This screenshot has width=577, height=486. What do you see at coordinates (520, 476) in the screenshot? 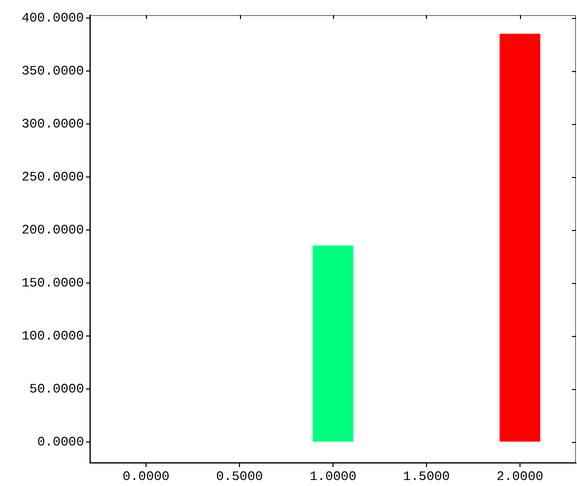
I see `x-tick-label: 2.0000` at bounding box center [520, 476].